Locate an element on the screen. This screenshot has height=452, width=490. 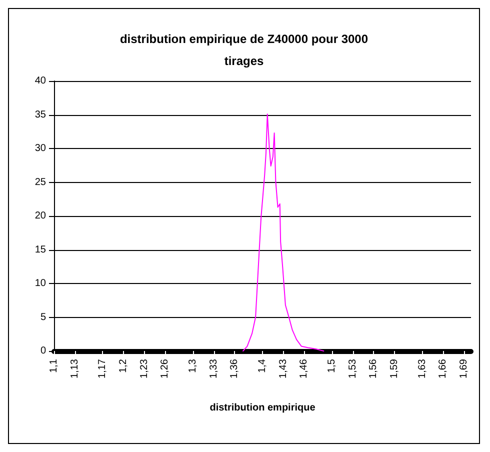
x-tick-label: 1,13 is located at coordinates (74, 368).